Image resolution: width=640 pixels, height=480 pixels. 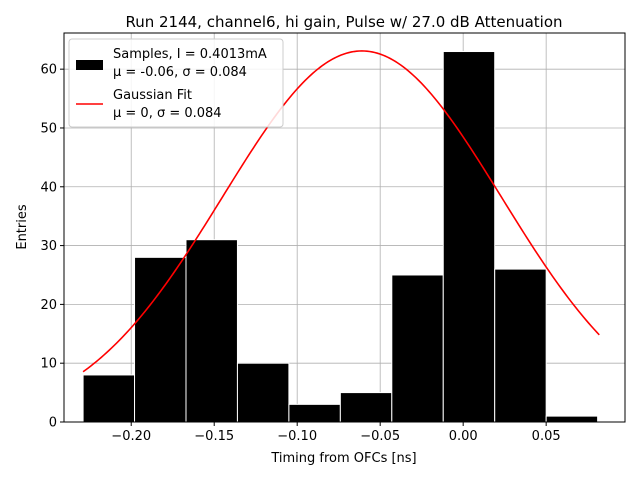 What do you see at coordinates (380, 436) in the screenshot?
I see `x-tick-label: −0.05` at bounding box center [380, 436].